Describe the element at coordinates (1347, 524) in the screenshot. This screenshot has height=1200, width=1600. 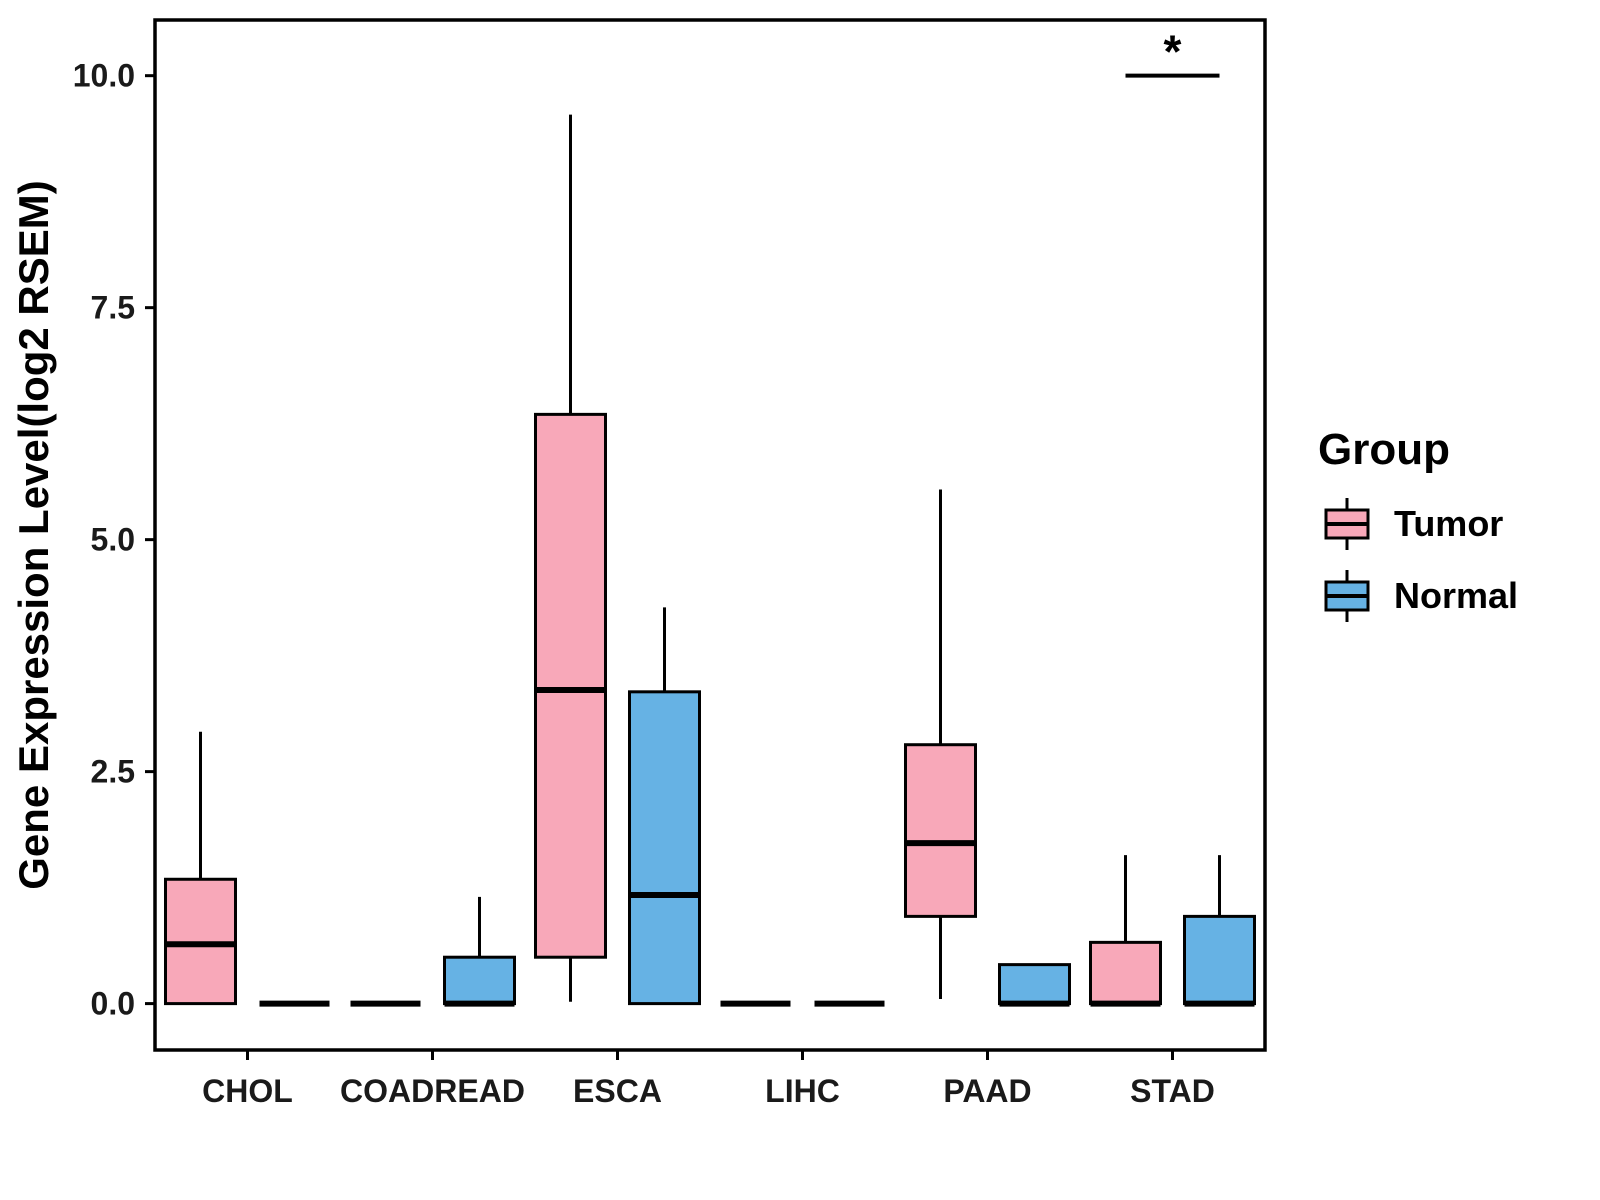
I see `tumor-boxplot-key-icon` at that location.